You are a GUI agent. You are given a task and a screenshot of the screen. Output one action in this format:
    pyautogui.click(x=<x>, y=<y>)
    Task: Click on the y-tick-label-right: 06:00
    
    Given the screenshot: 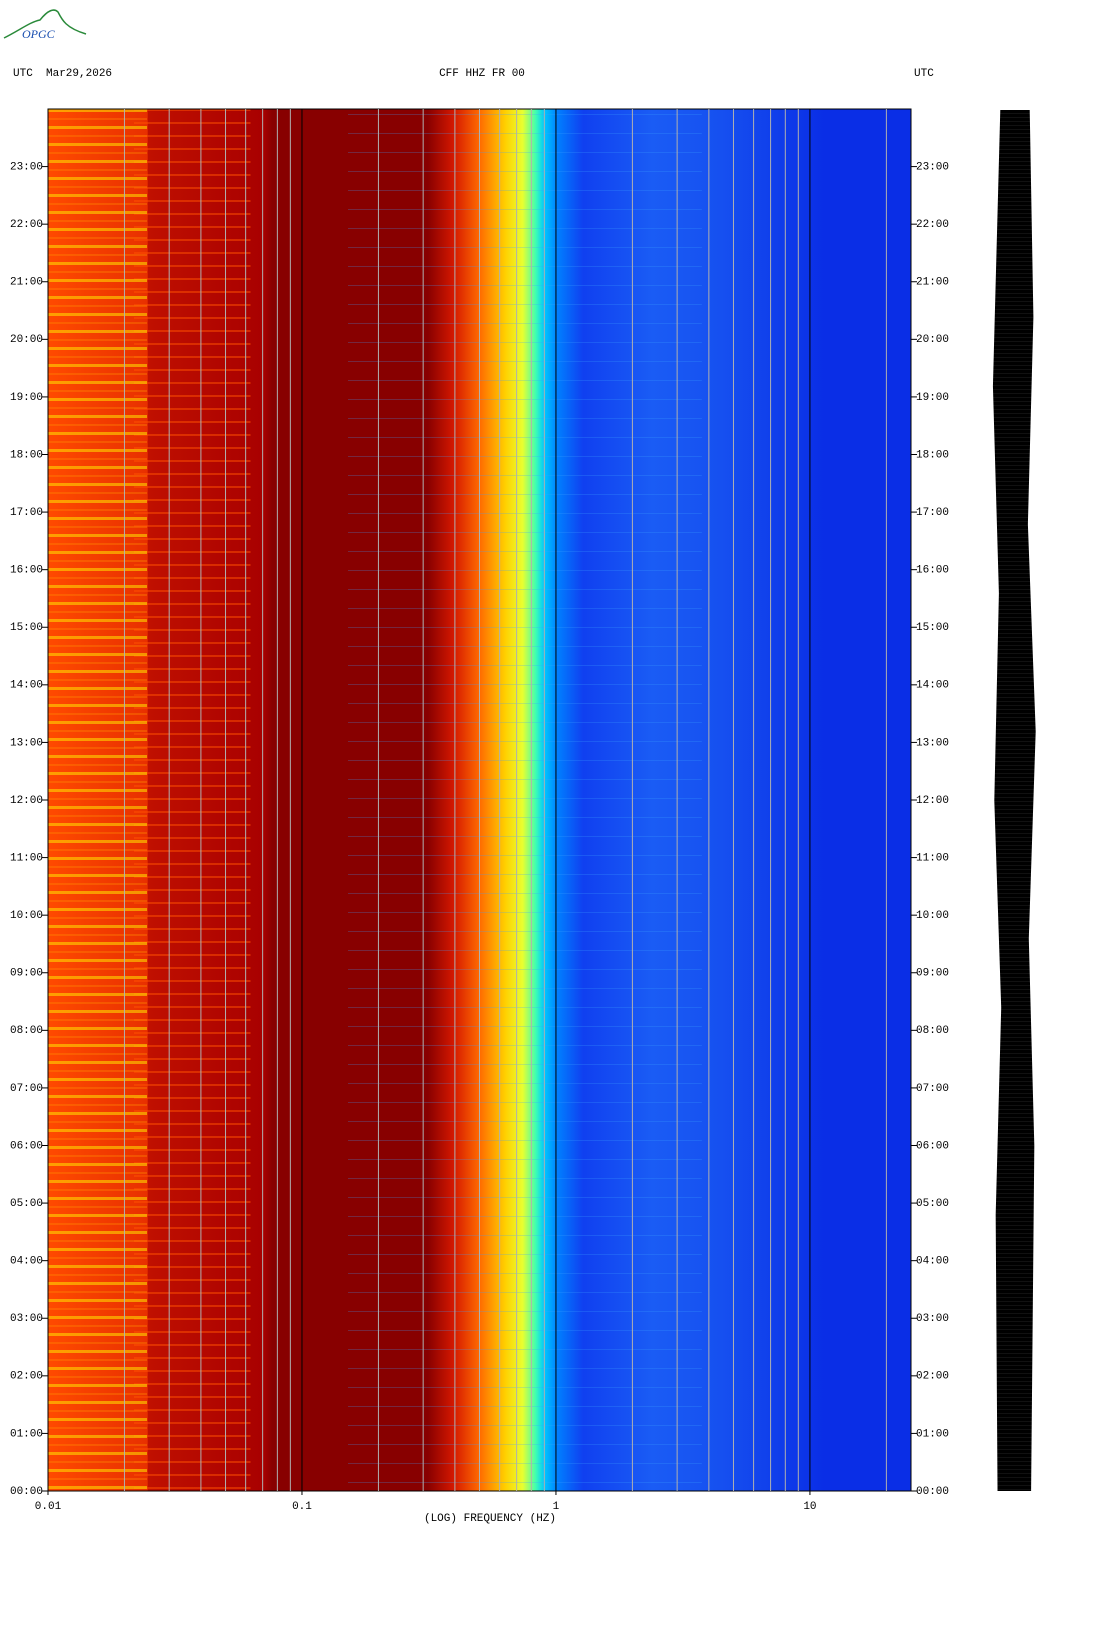 What is the action you would take?
    pyautogui.click(x=932, y=1146)
    